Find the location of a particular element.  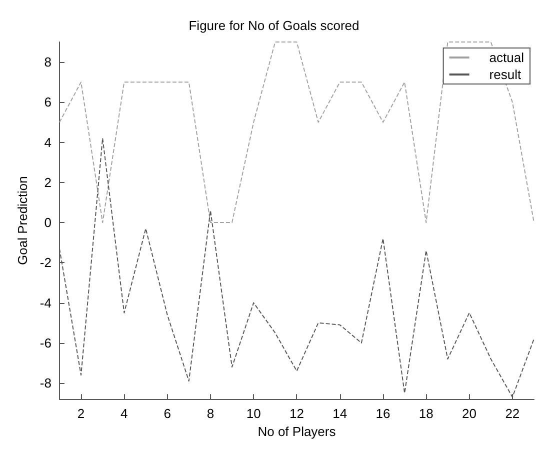

y-tick-label: -4 is located at coordinates (46, 302).